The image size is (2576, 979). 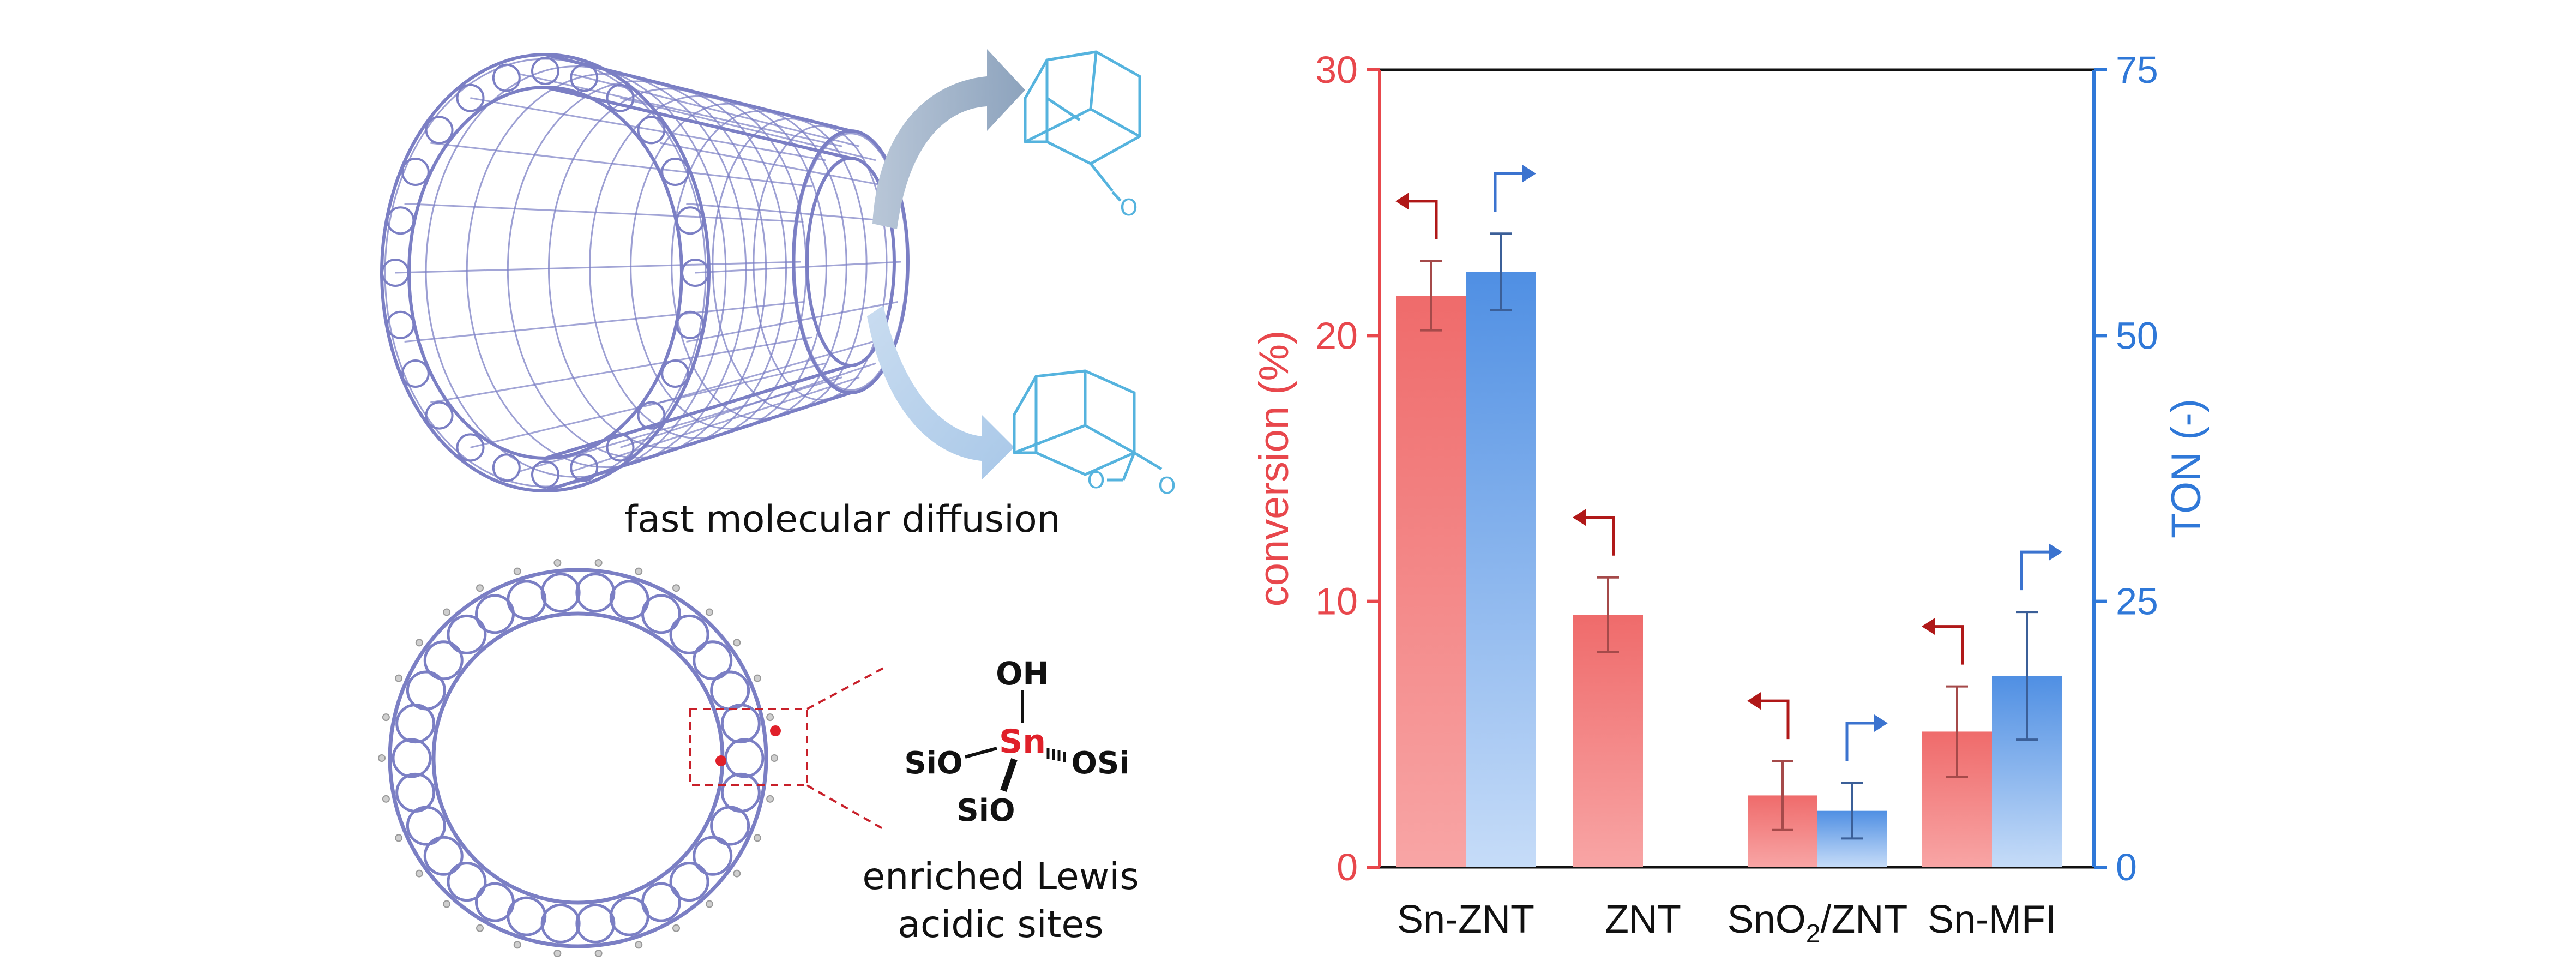 What do you see at coordinates (1000, 924) in the screenshot?
I see `caption-lewis-line2: acidic sites` at bounding box center [1000, 924].